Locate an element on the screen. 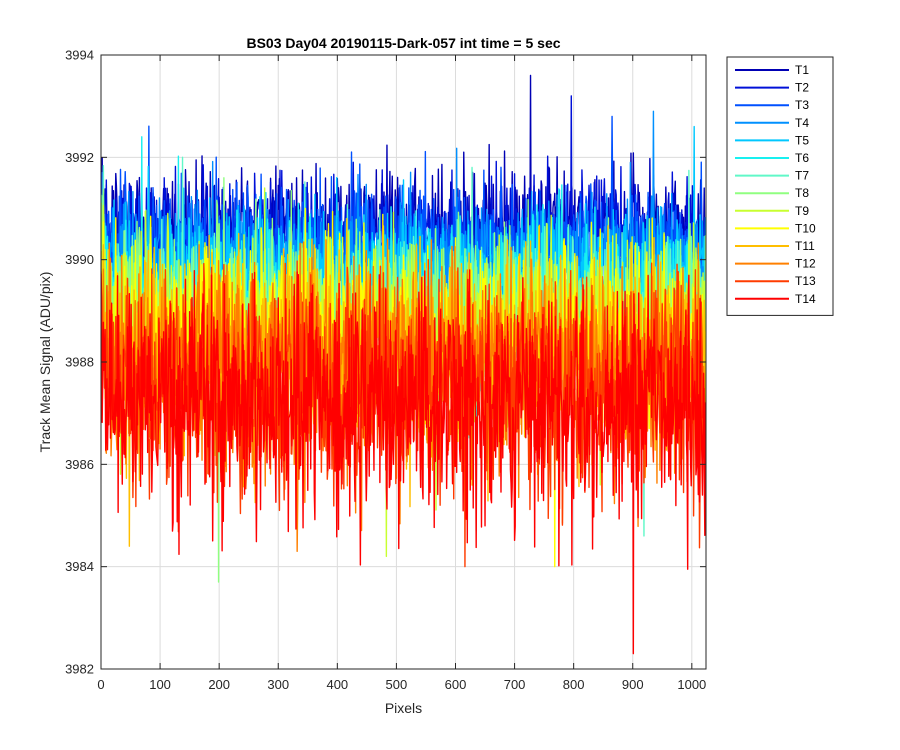 Image resolution: width=900 pixels, height=750 pixels. y-tick-label: 3990 is located at coordinates (79, 259).